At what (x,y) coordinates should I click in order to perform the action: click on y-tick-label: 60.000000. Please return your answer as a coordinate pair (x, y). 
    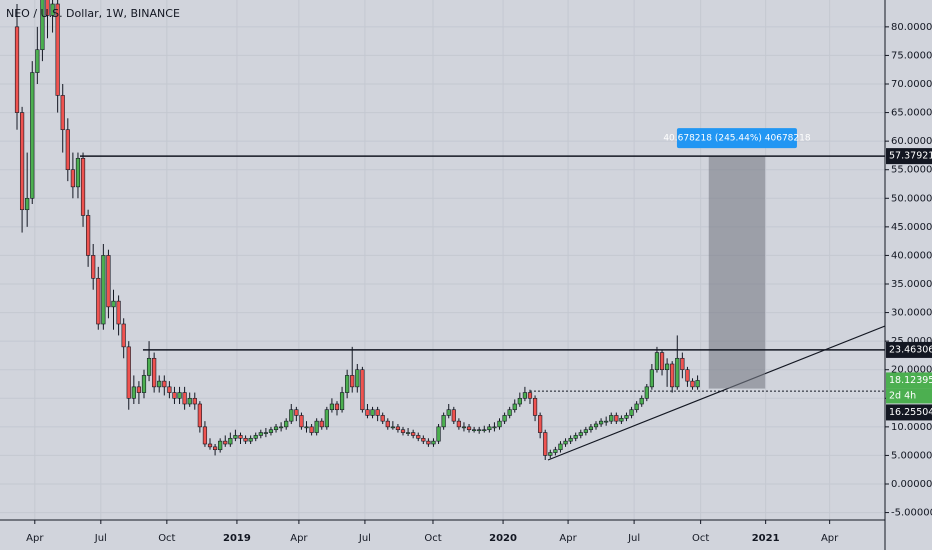
    Looking at the image, I should click on (911, 141).